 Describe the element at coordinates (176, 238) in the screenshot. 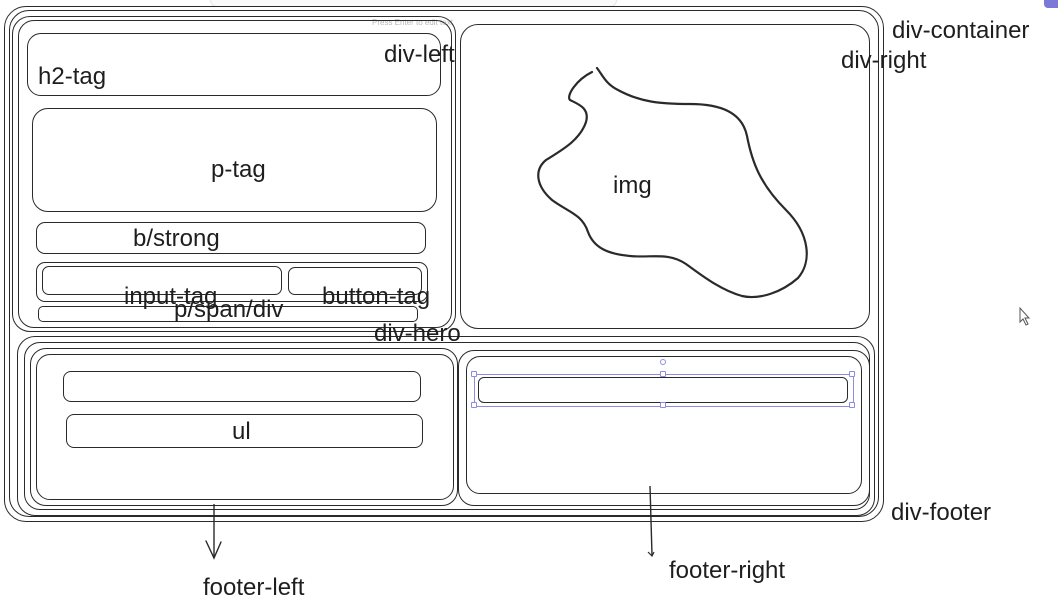

I see `strong-label: b/strong` at that location.